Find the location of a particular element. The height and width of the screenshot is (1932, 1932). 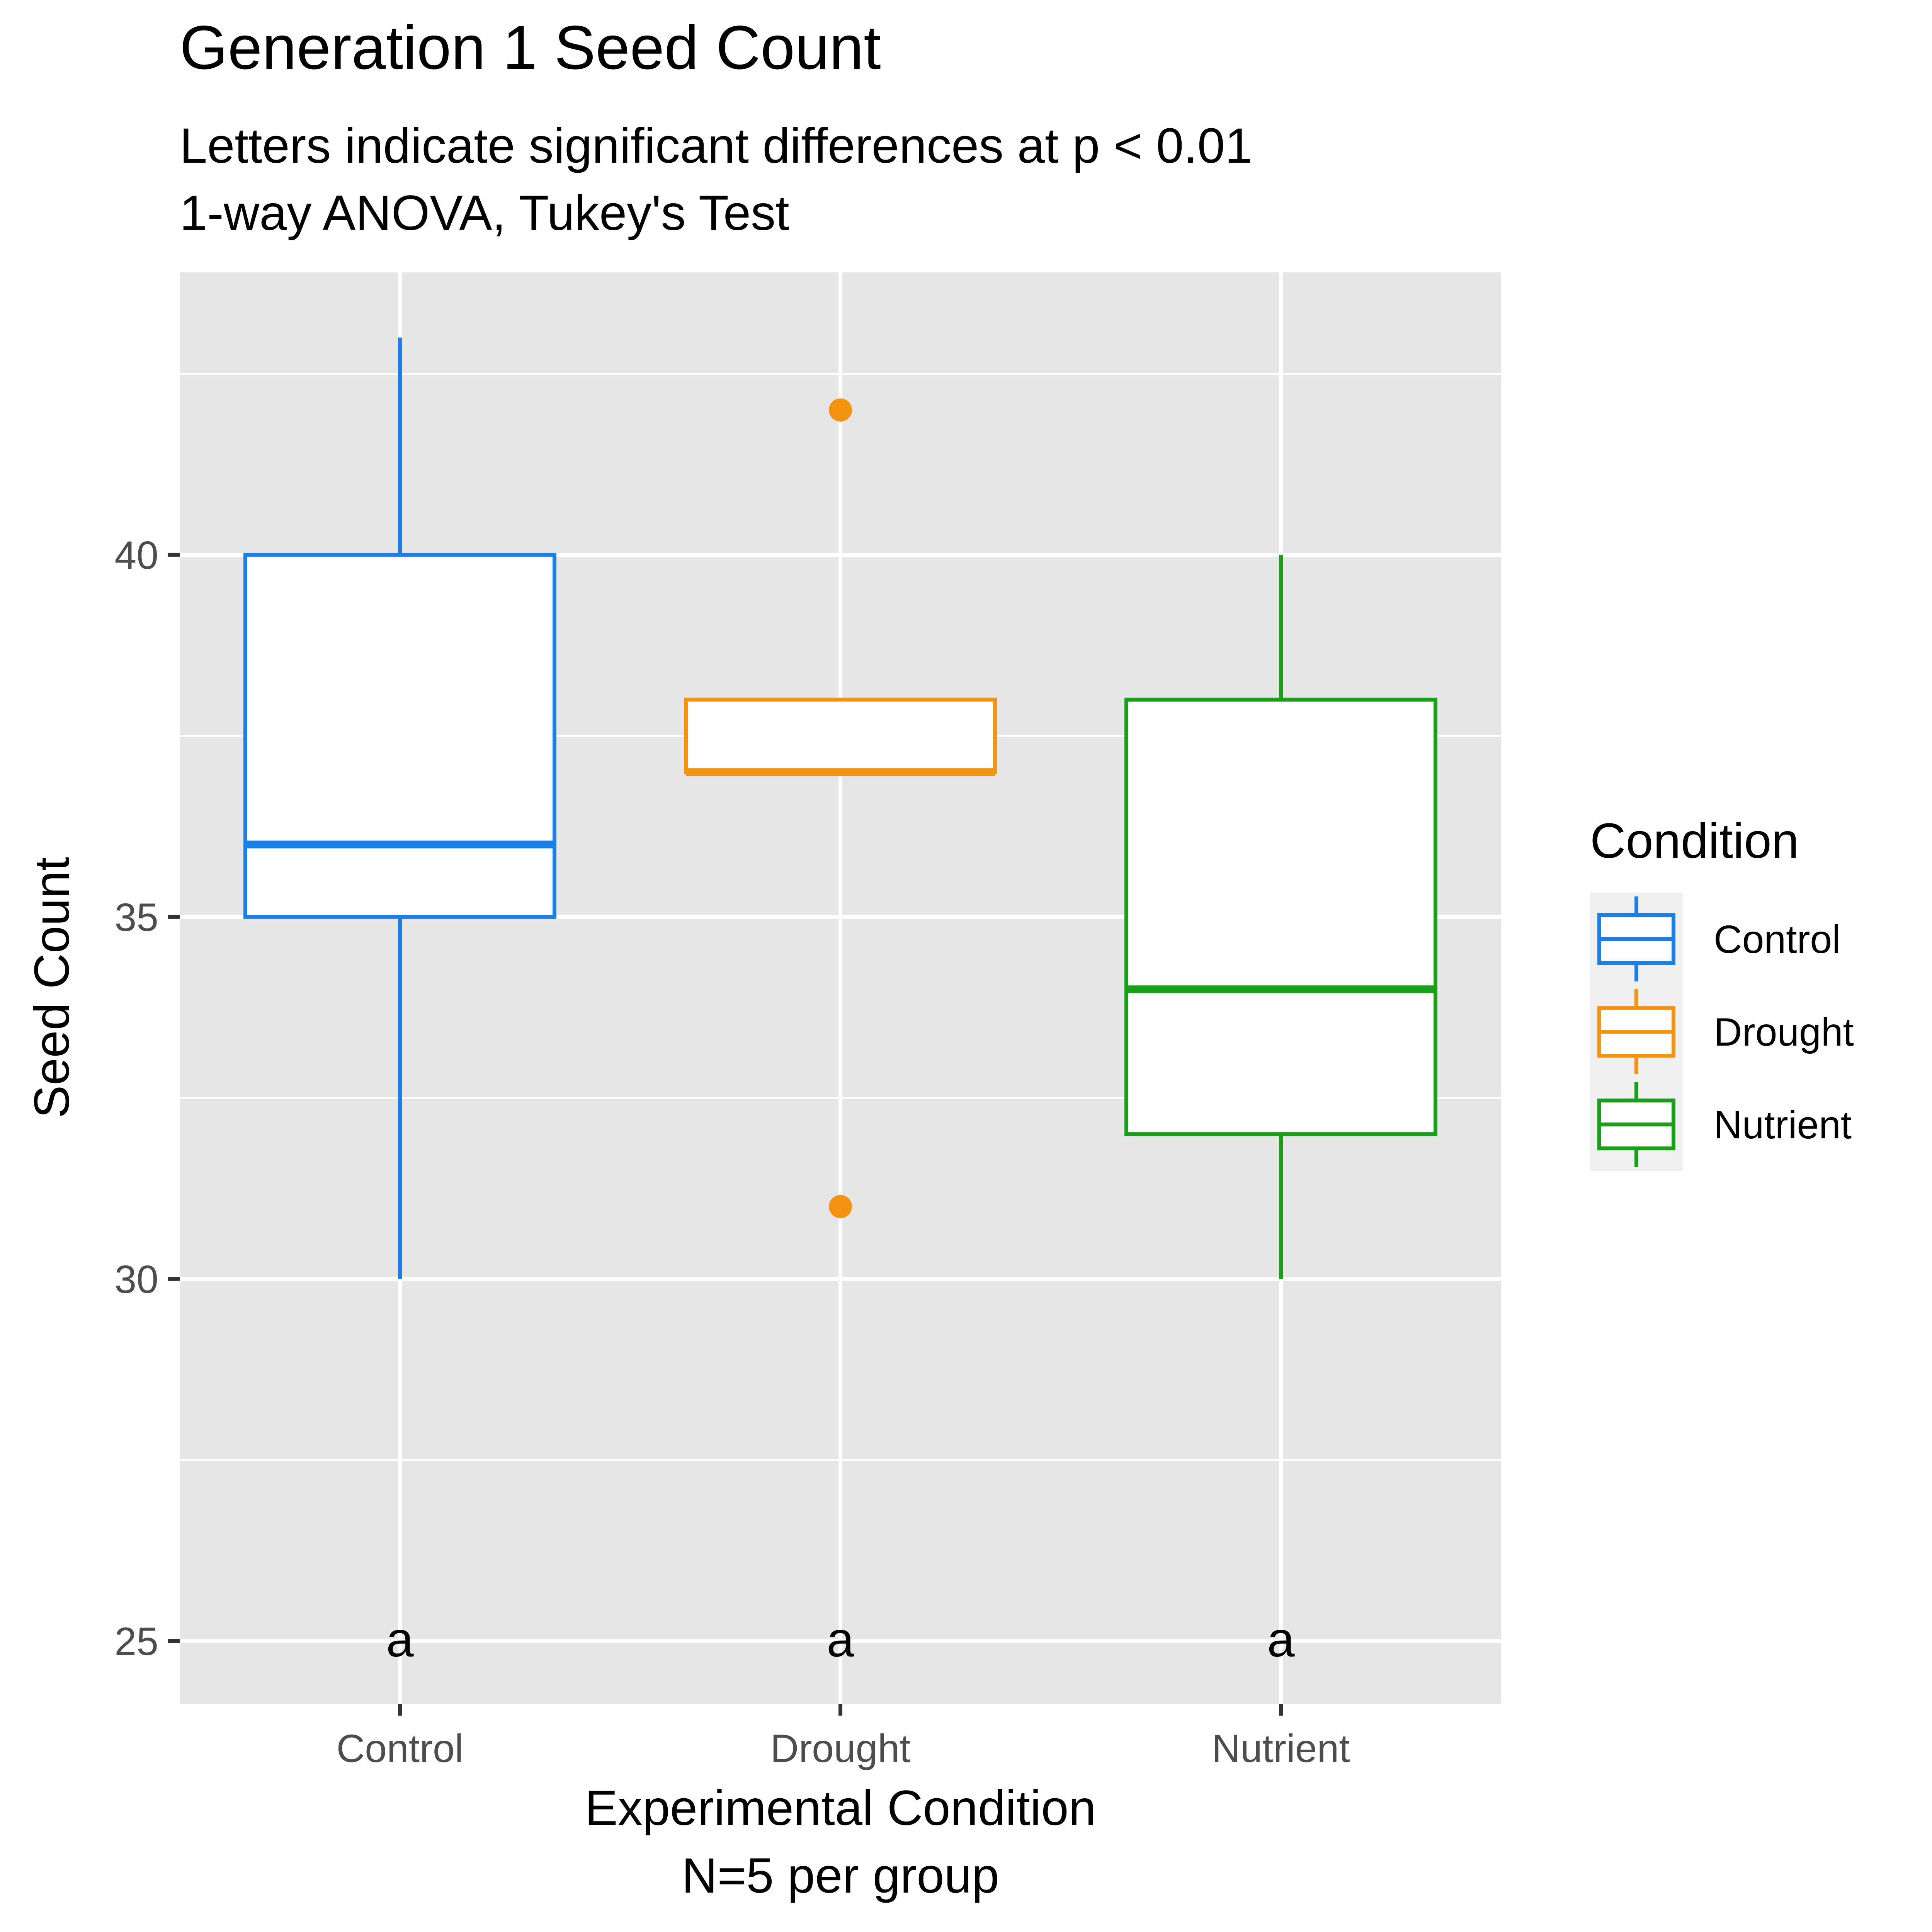

box-drought is located at coordinates (841, 808).